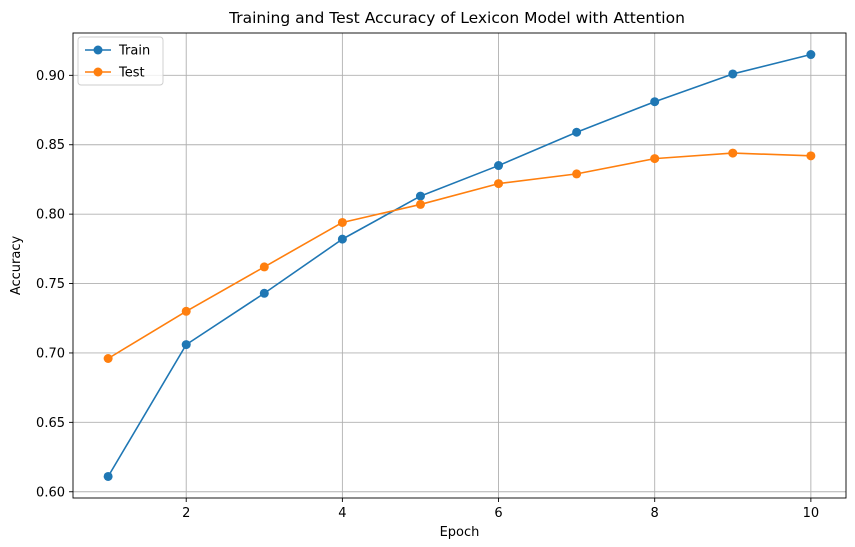 The image size is (855, 547). I want to click on x-axis-label: Epoch, so click(460, 532).